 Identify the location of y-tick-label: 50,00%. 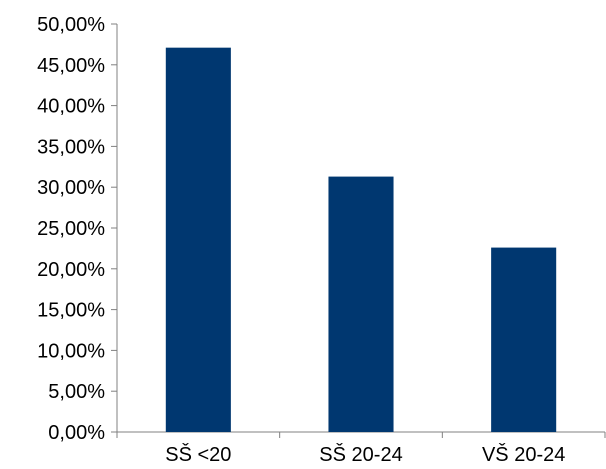
(71, 25).